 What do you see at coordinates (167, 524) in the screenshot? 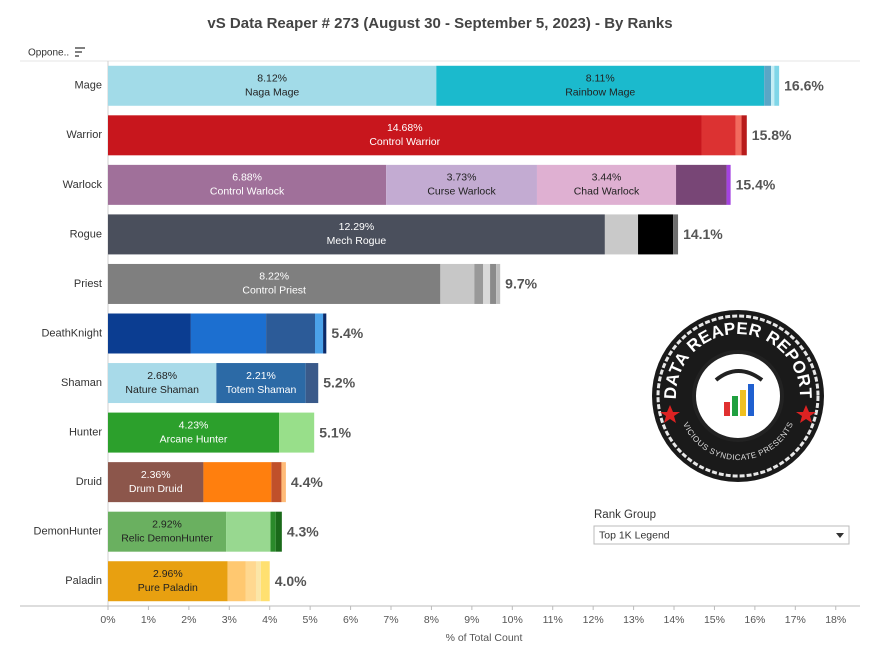
I see `segment-value-label: 2.92%` at bounding box center [167, 524].